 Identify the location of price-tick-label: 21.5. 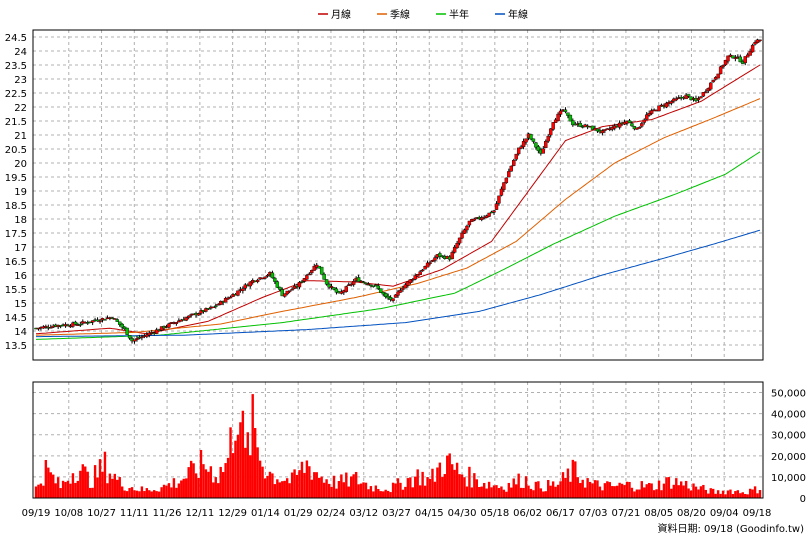
(16, 122).